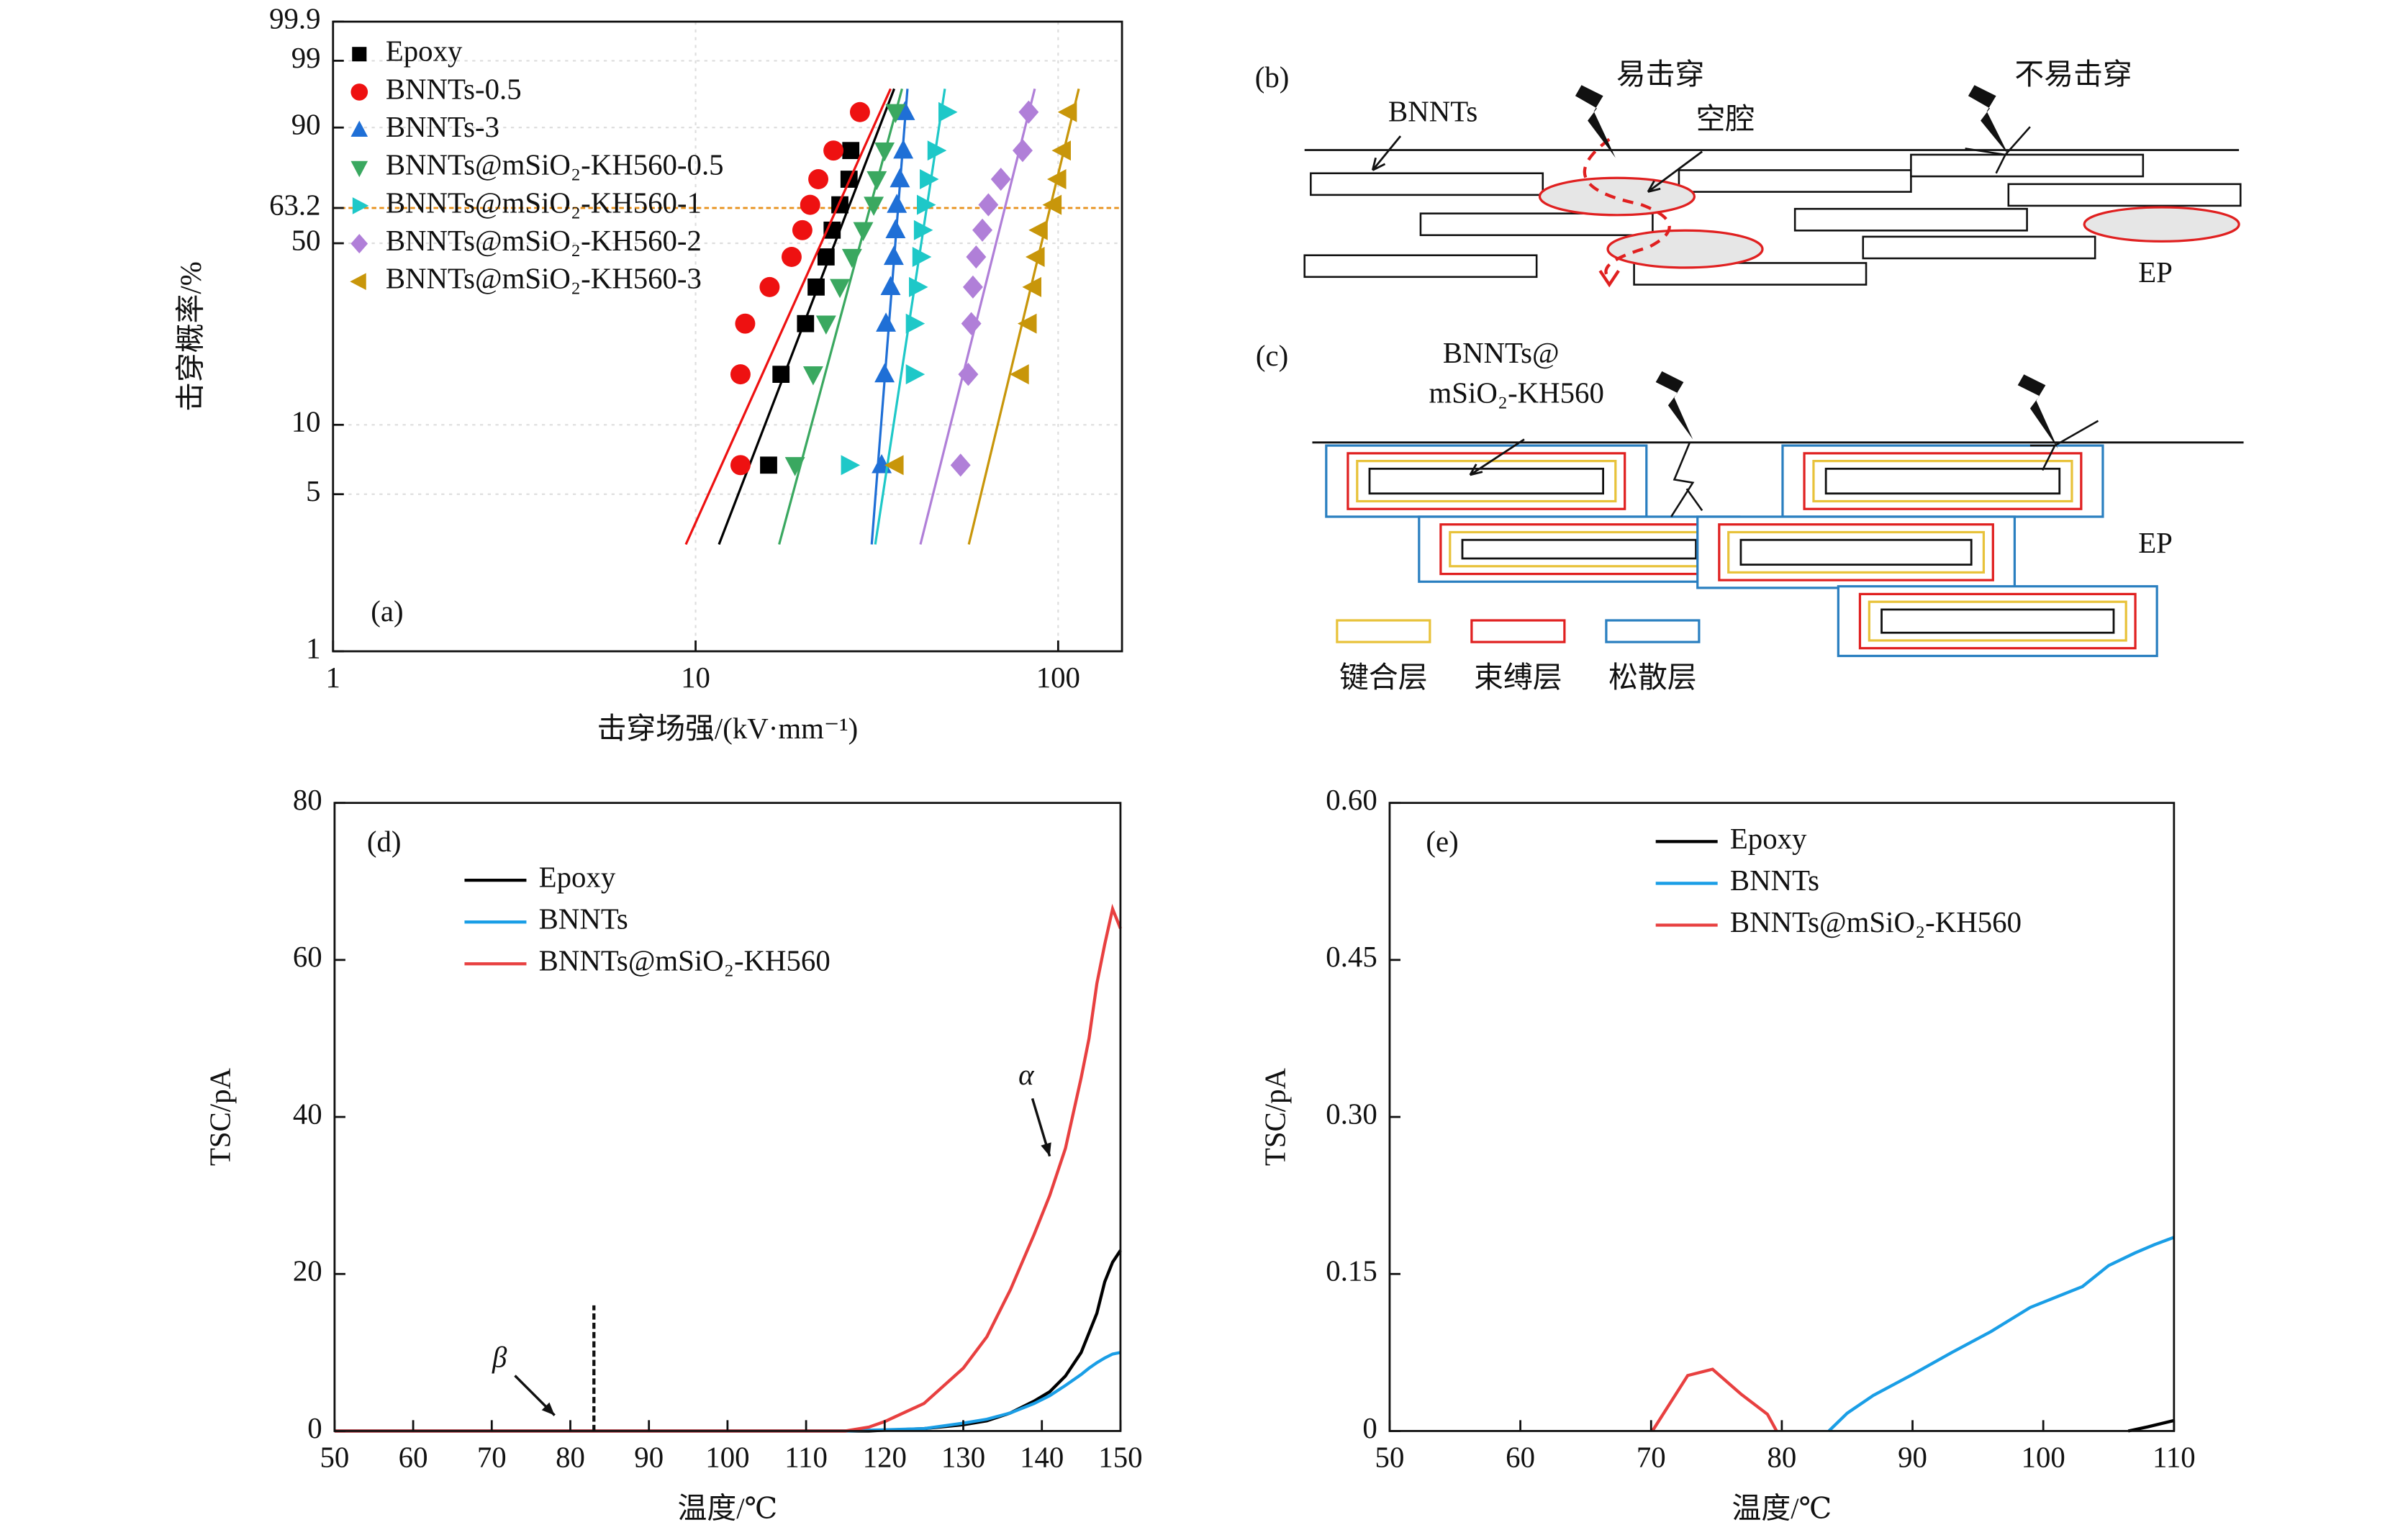 Image resolution: width=2408 pixels, height=1530 pixels. I want to click on crack, so click(1998, 150).